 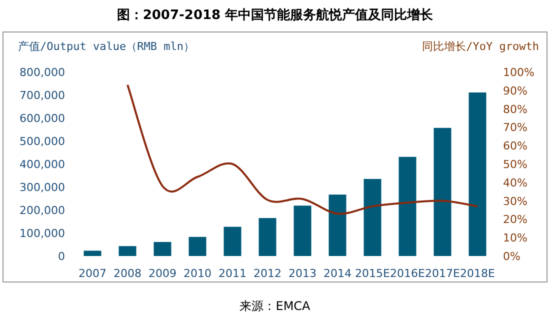 I want to click on y-tick-label: 300,000, so click(x=42, y=187).